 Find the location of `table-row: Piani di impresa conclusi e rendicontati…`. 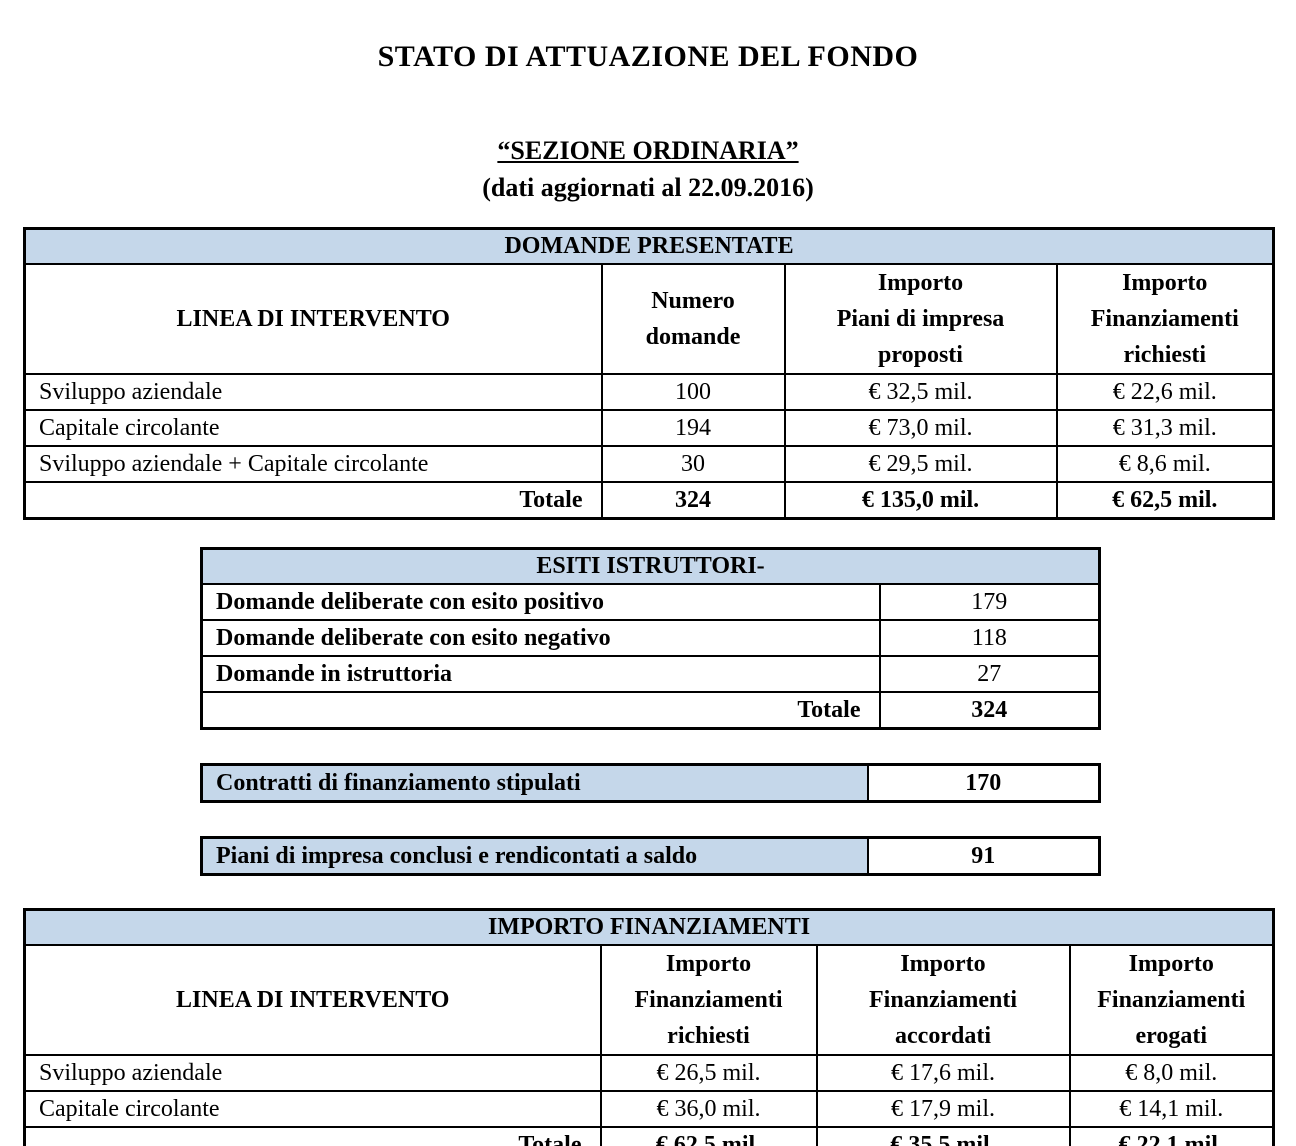

table-row: Piani di impresa conclusi e rendicontati… is located at coordinates (650, 856).